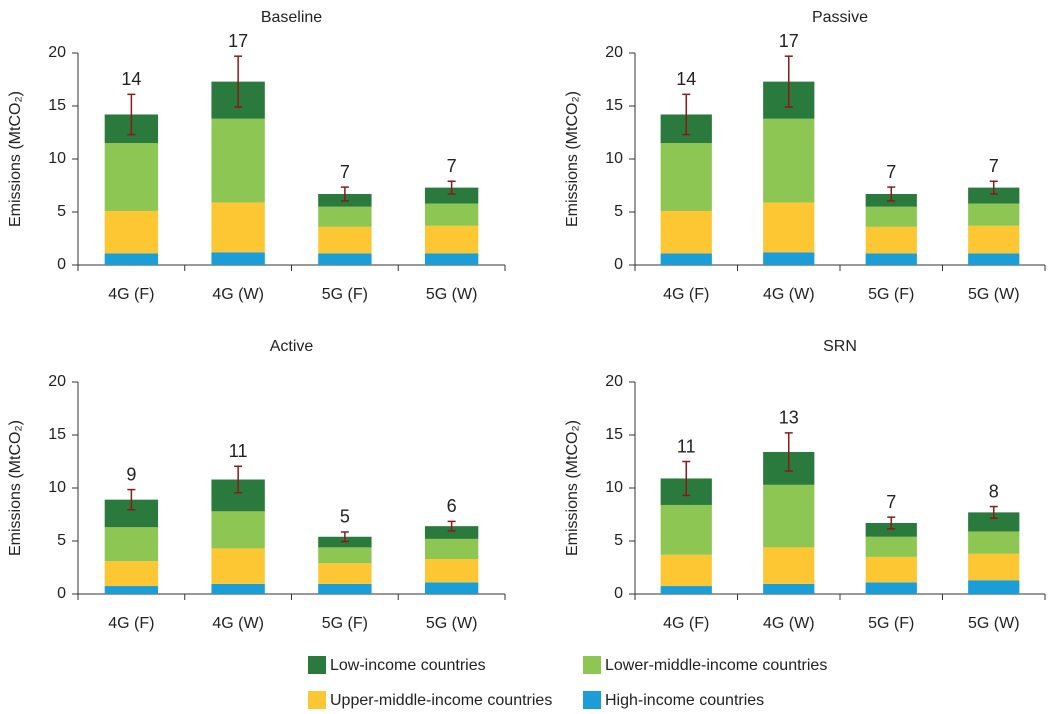  Describe the element at coordinates (452, 506) in the screenshot. I see `total-label: 6` at that location.